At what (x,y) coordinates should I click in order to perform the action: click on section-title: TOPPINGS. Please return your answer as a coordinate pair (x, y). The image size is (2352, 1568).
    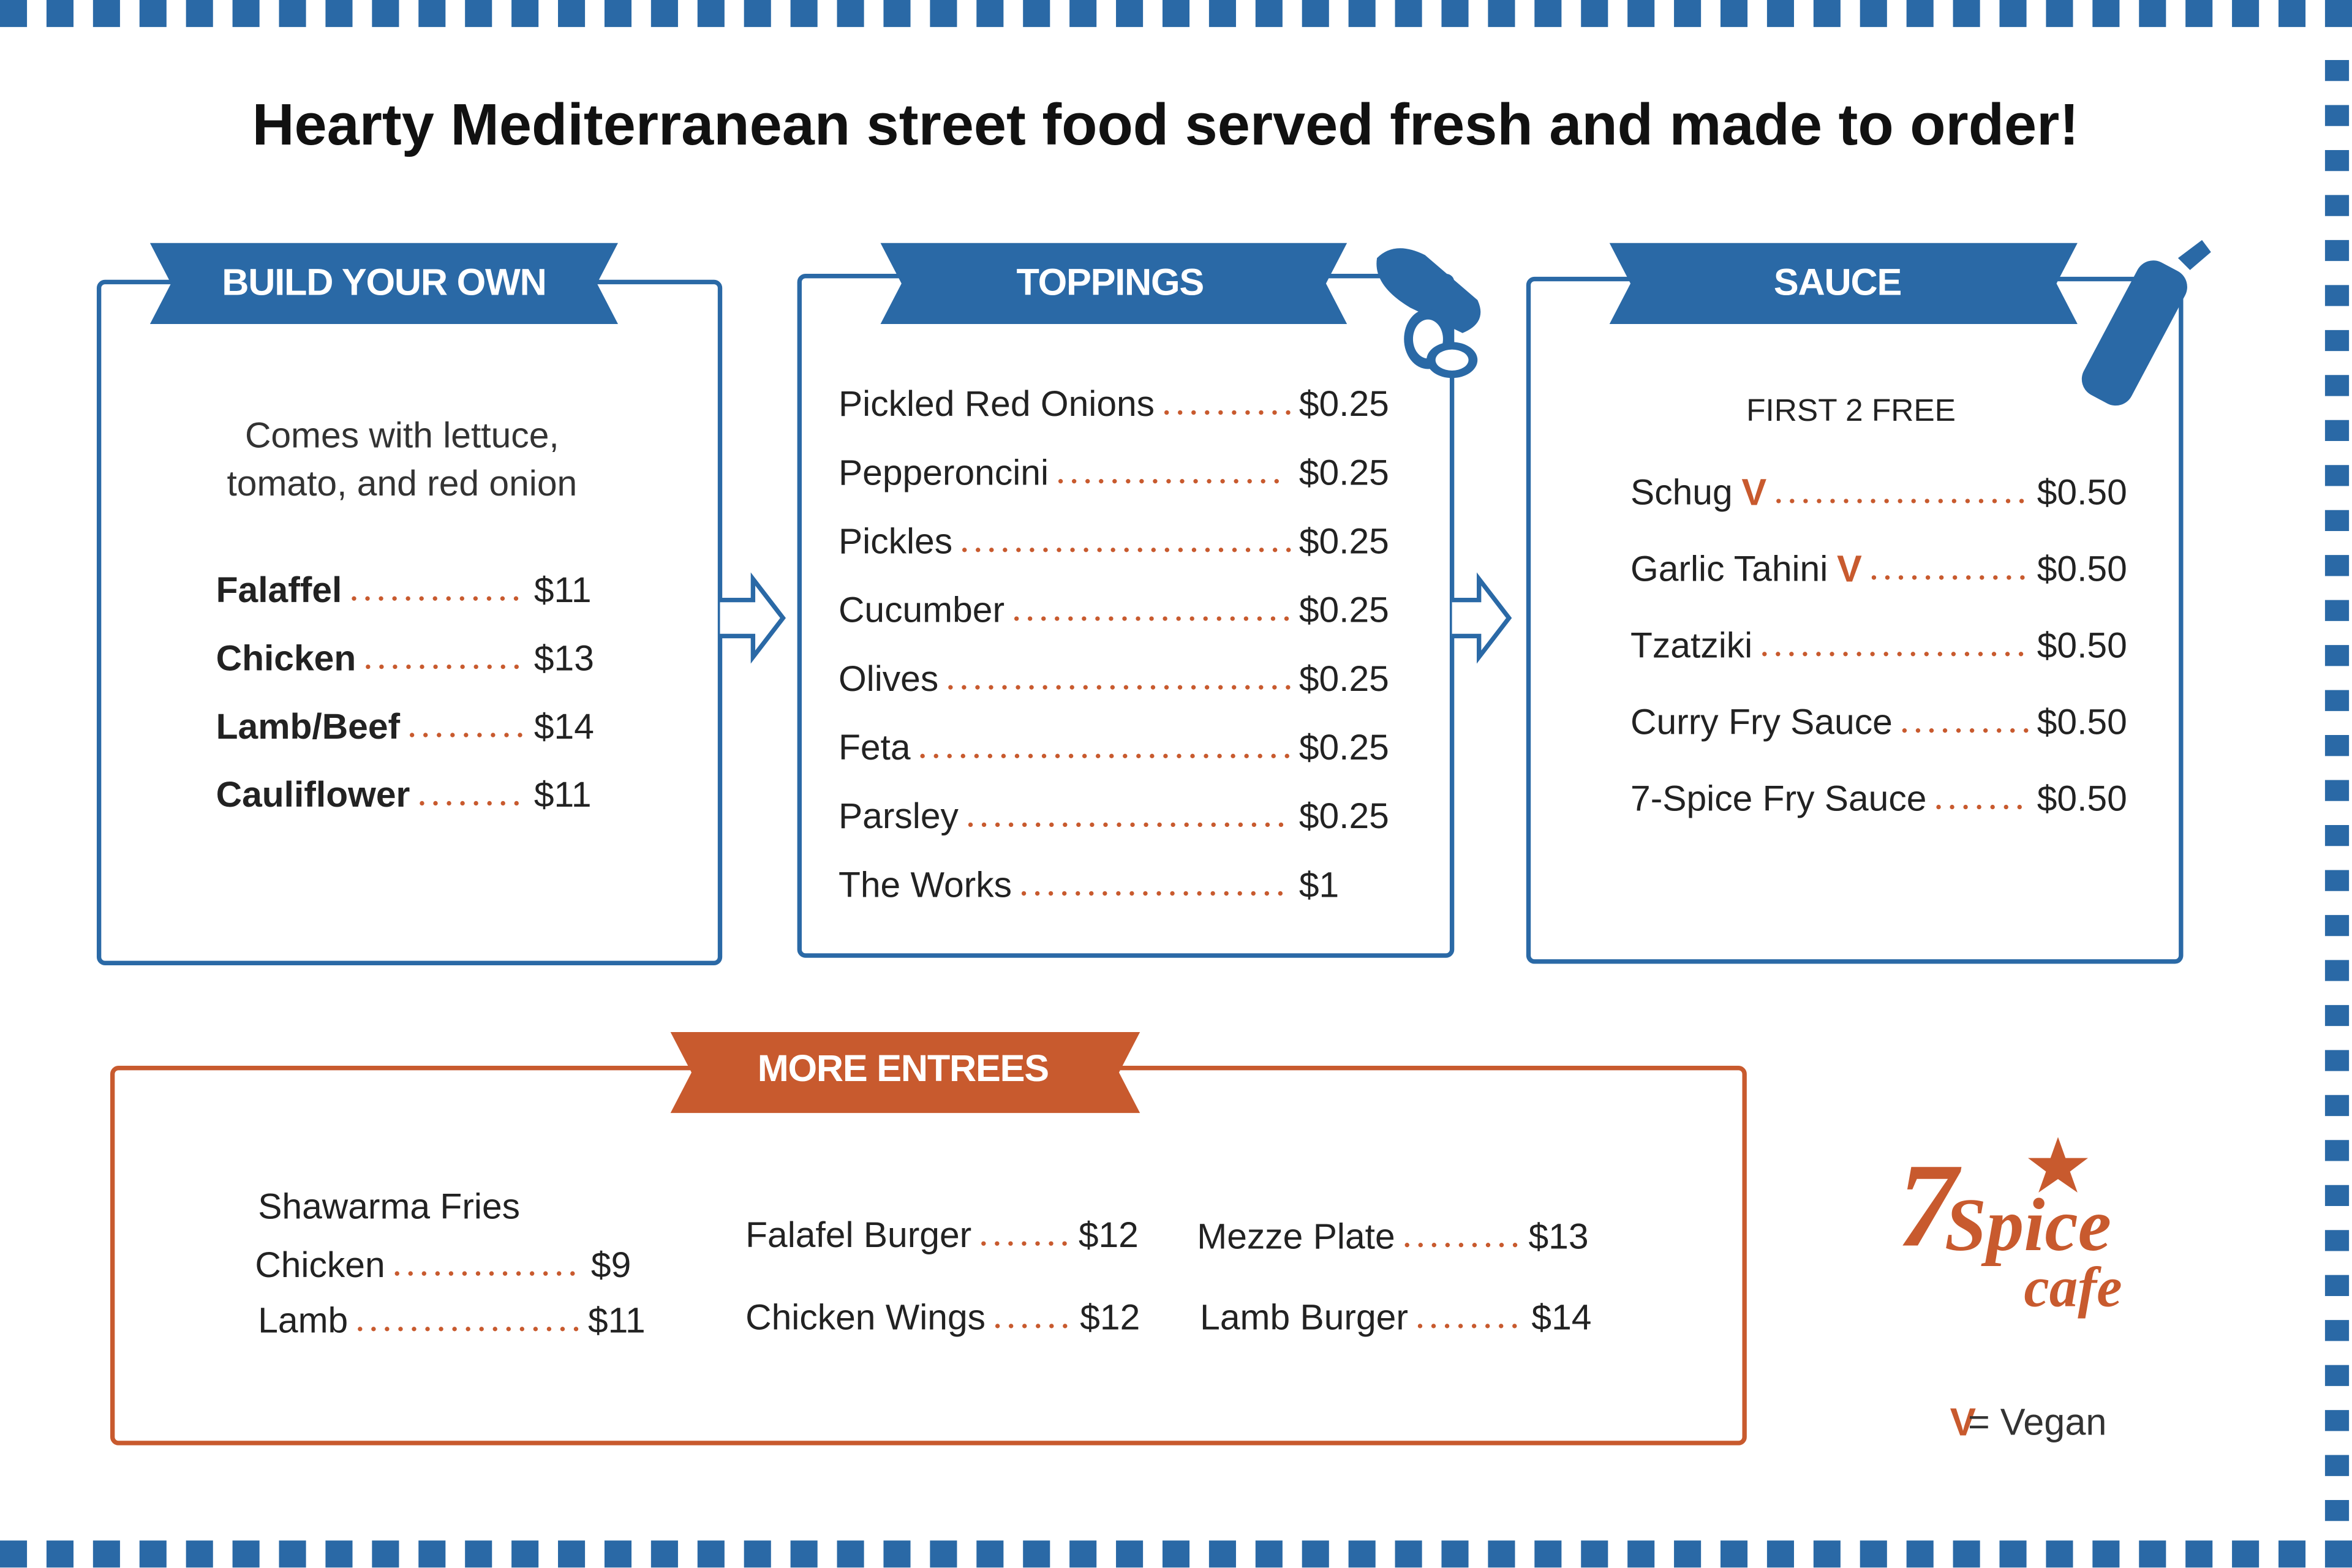
    Looking at the image, I should click on (1110, 282).